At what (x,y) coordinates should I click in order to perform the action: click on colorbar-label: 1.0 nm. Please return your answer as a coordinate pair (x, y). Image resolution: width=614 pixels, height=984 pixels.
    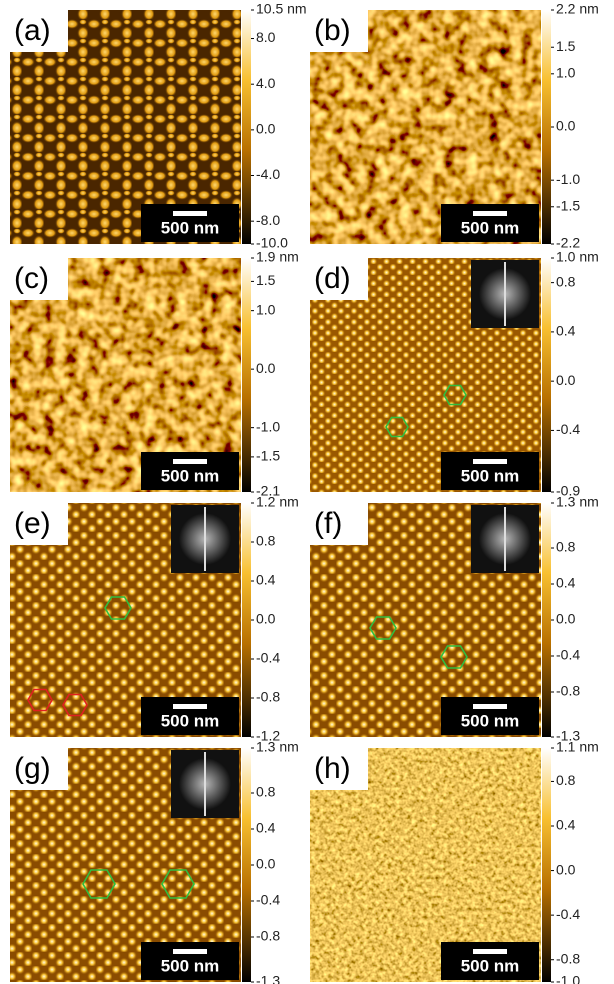
    Looking at the image, I should click on (577, 257).